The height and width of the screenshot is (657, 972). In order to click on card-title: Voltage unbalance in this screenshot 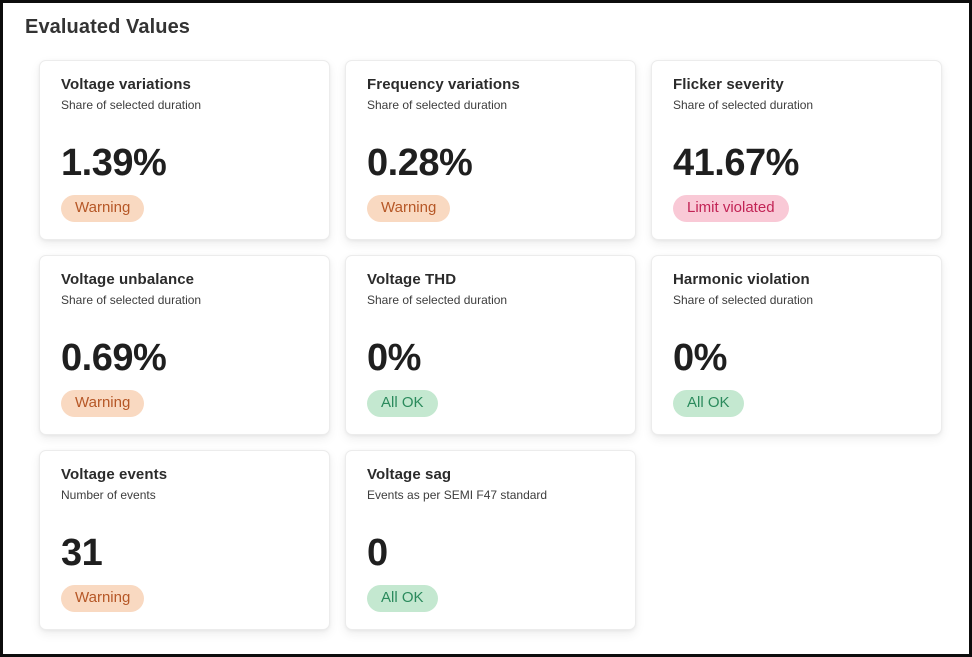, I will do `click(128, 279)`.